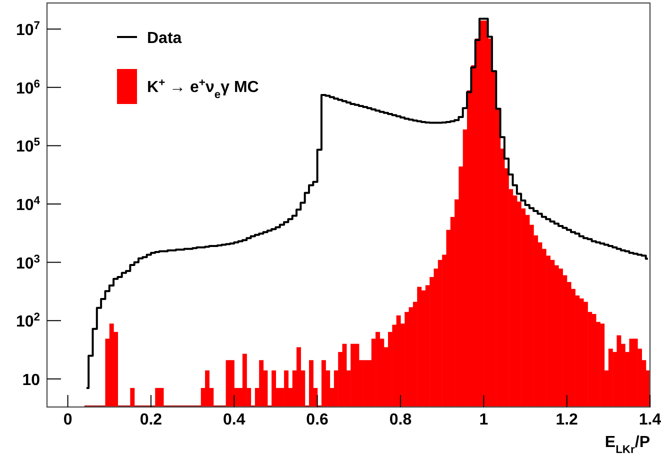 The width and height of the screenshot is (661, 454). I want to click on y-tick-label: 10$^{6}$, so click(28, 88).